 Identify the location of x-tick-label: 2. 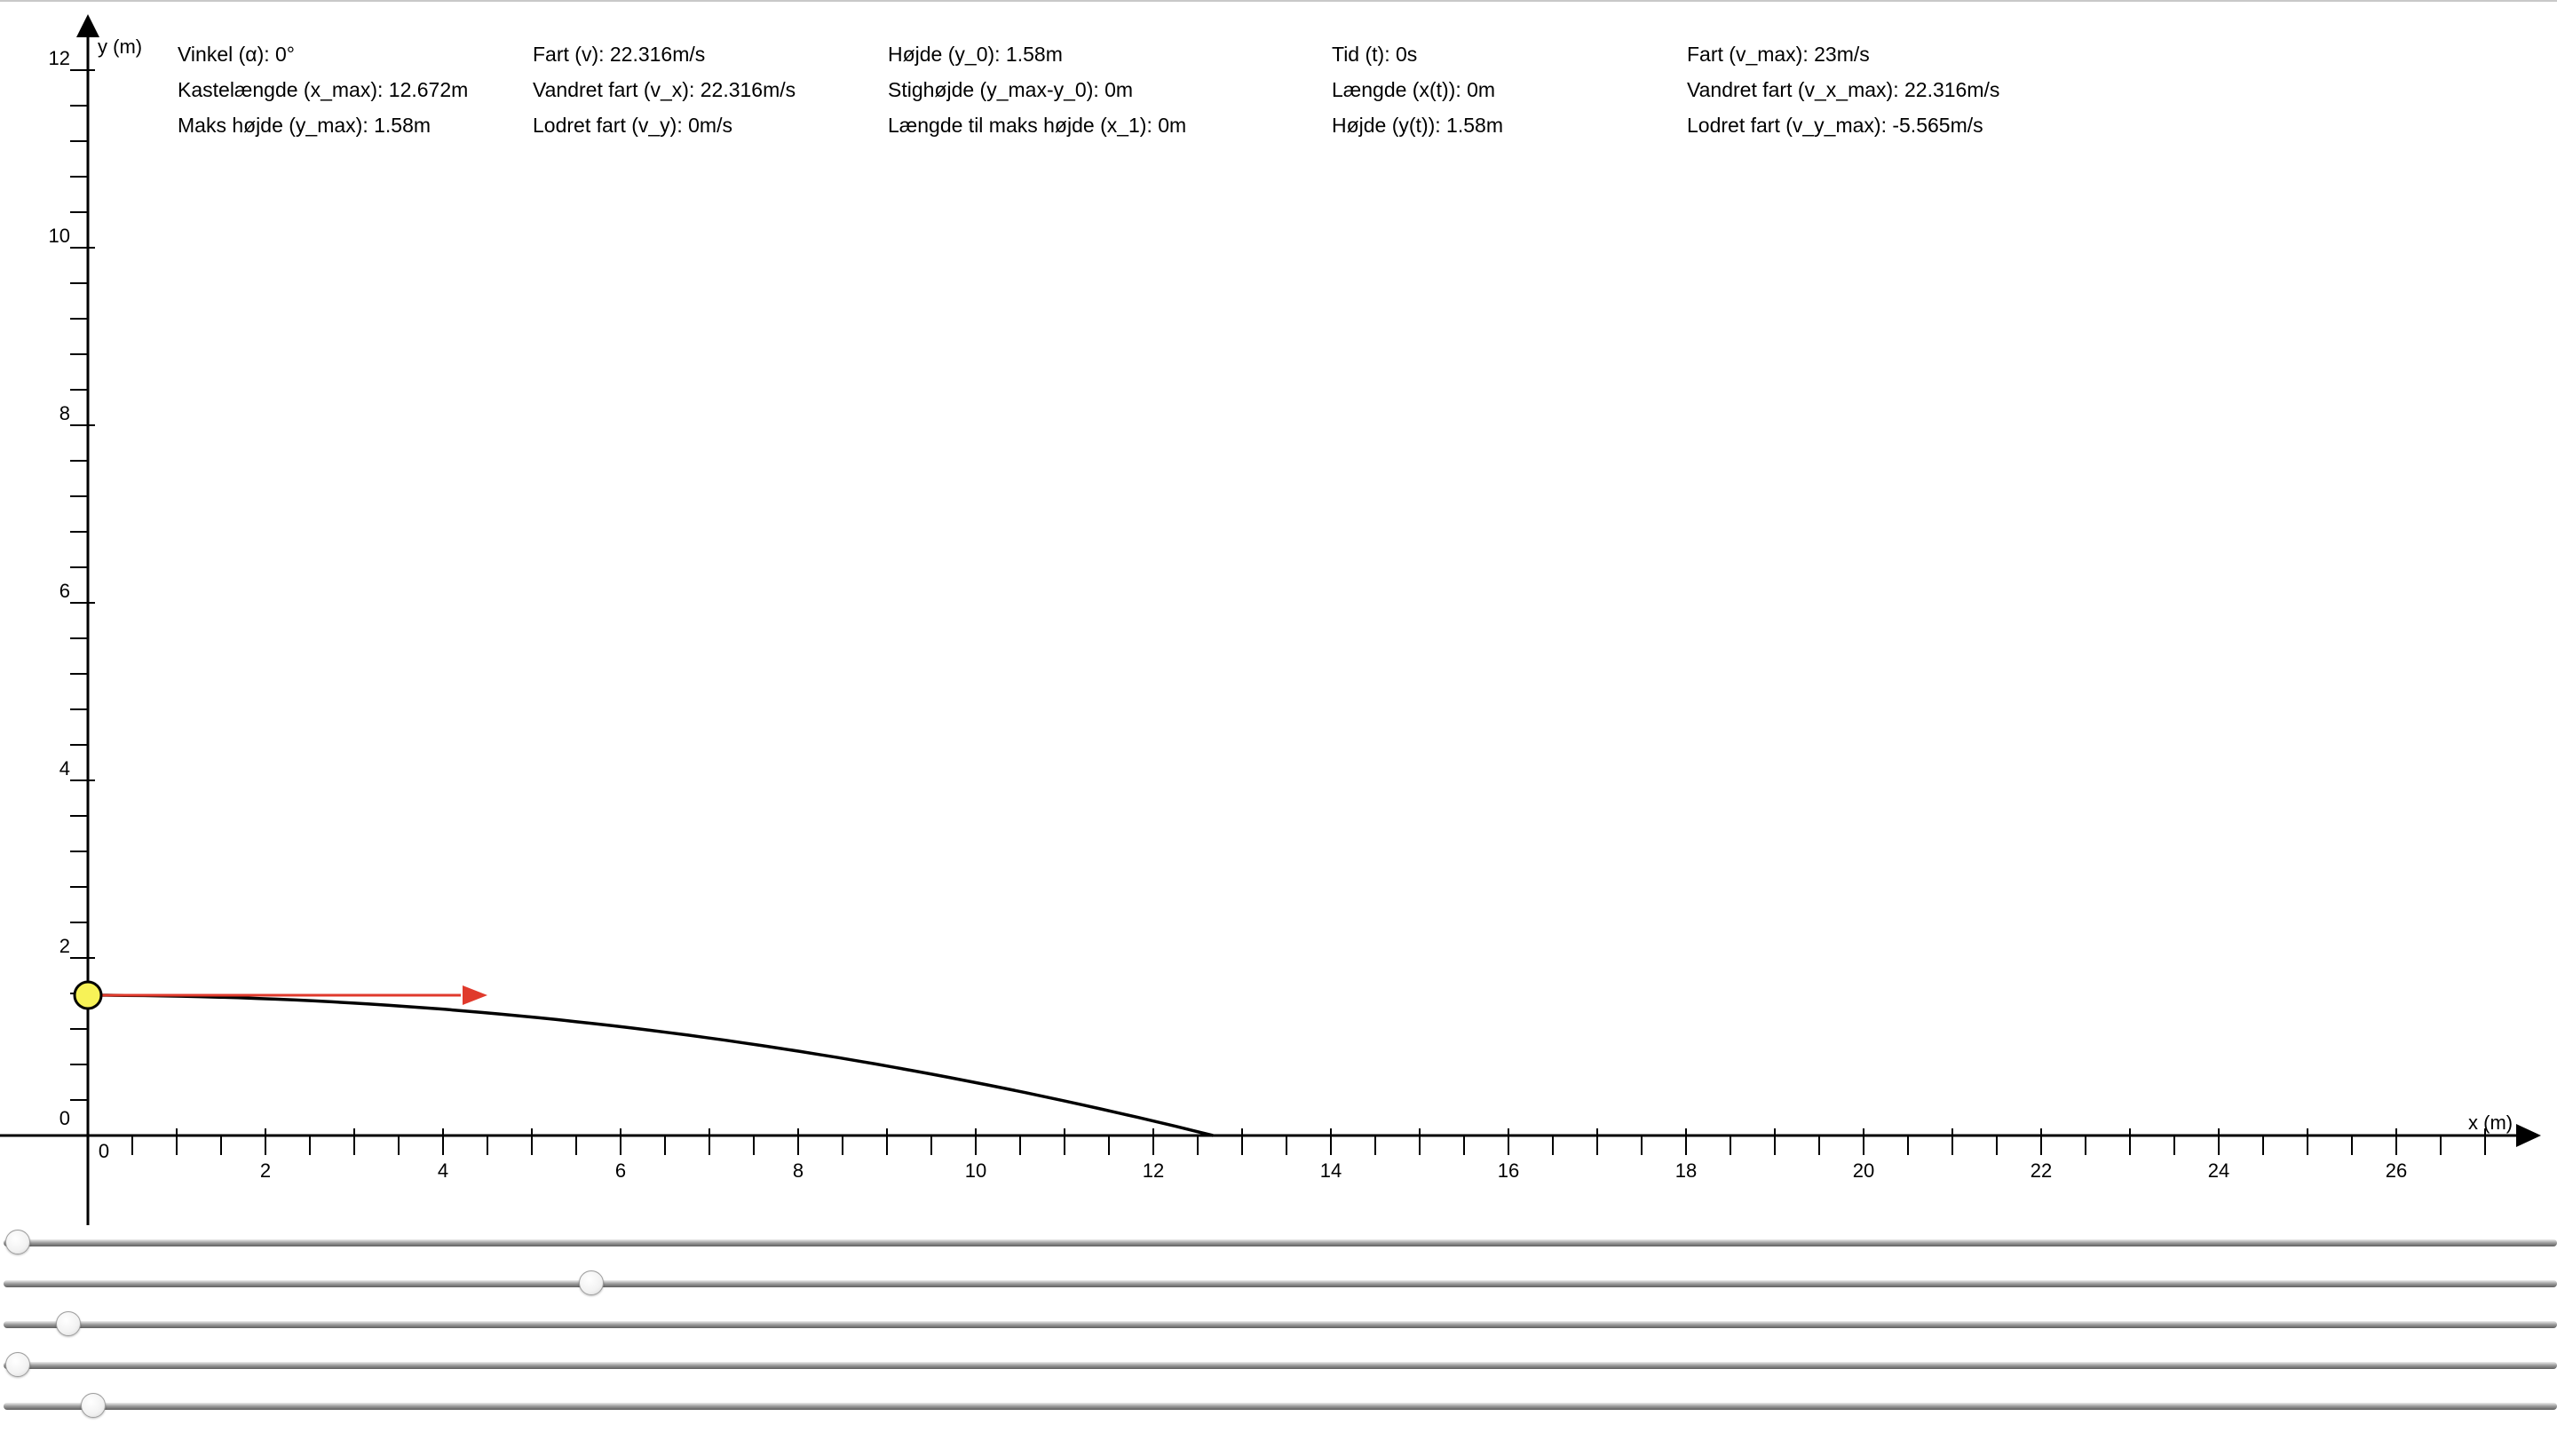
(265, 1170).